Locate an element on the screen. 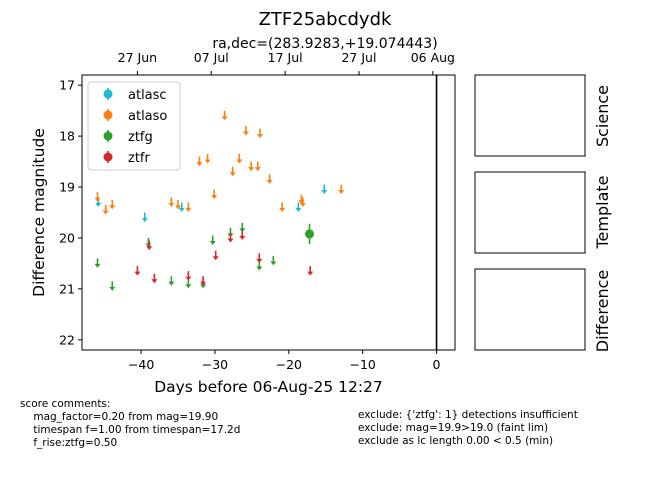 This screenshot has height=500, width=650. top-tick-label: 27 Jul is located at coordinates (358, 57).